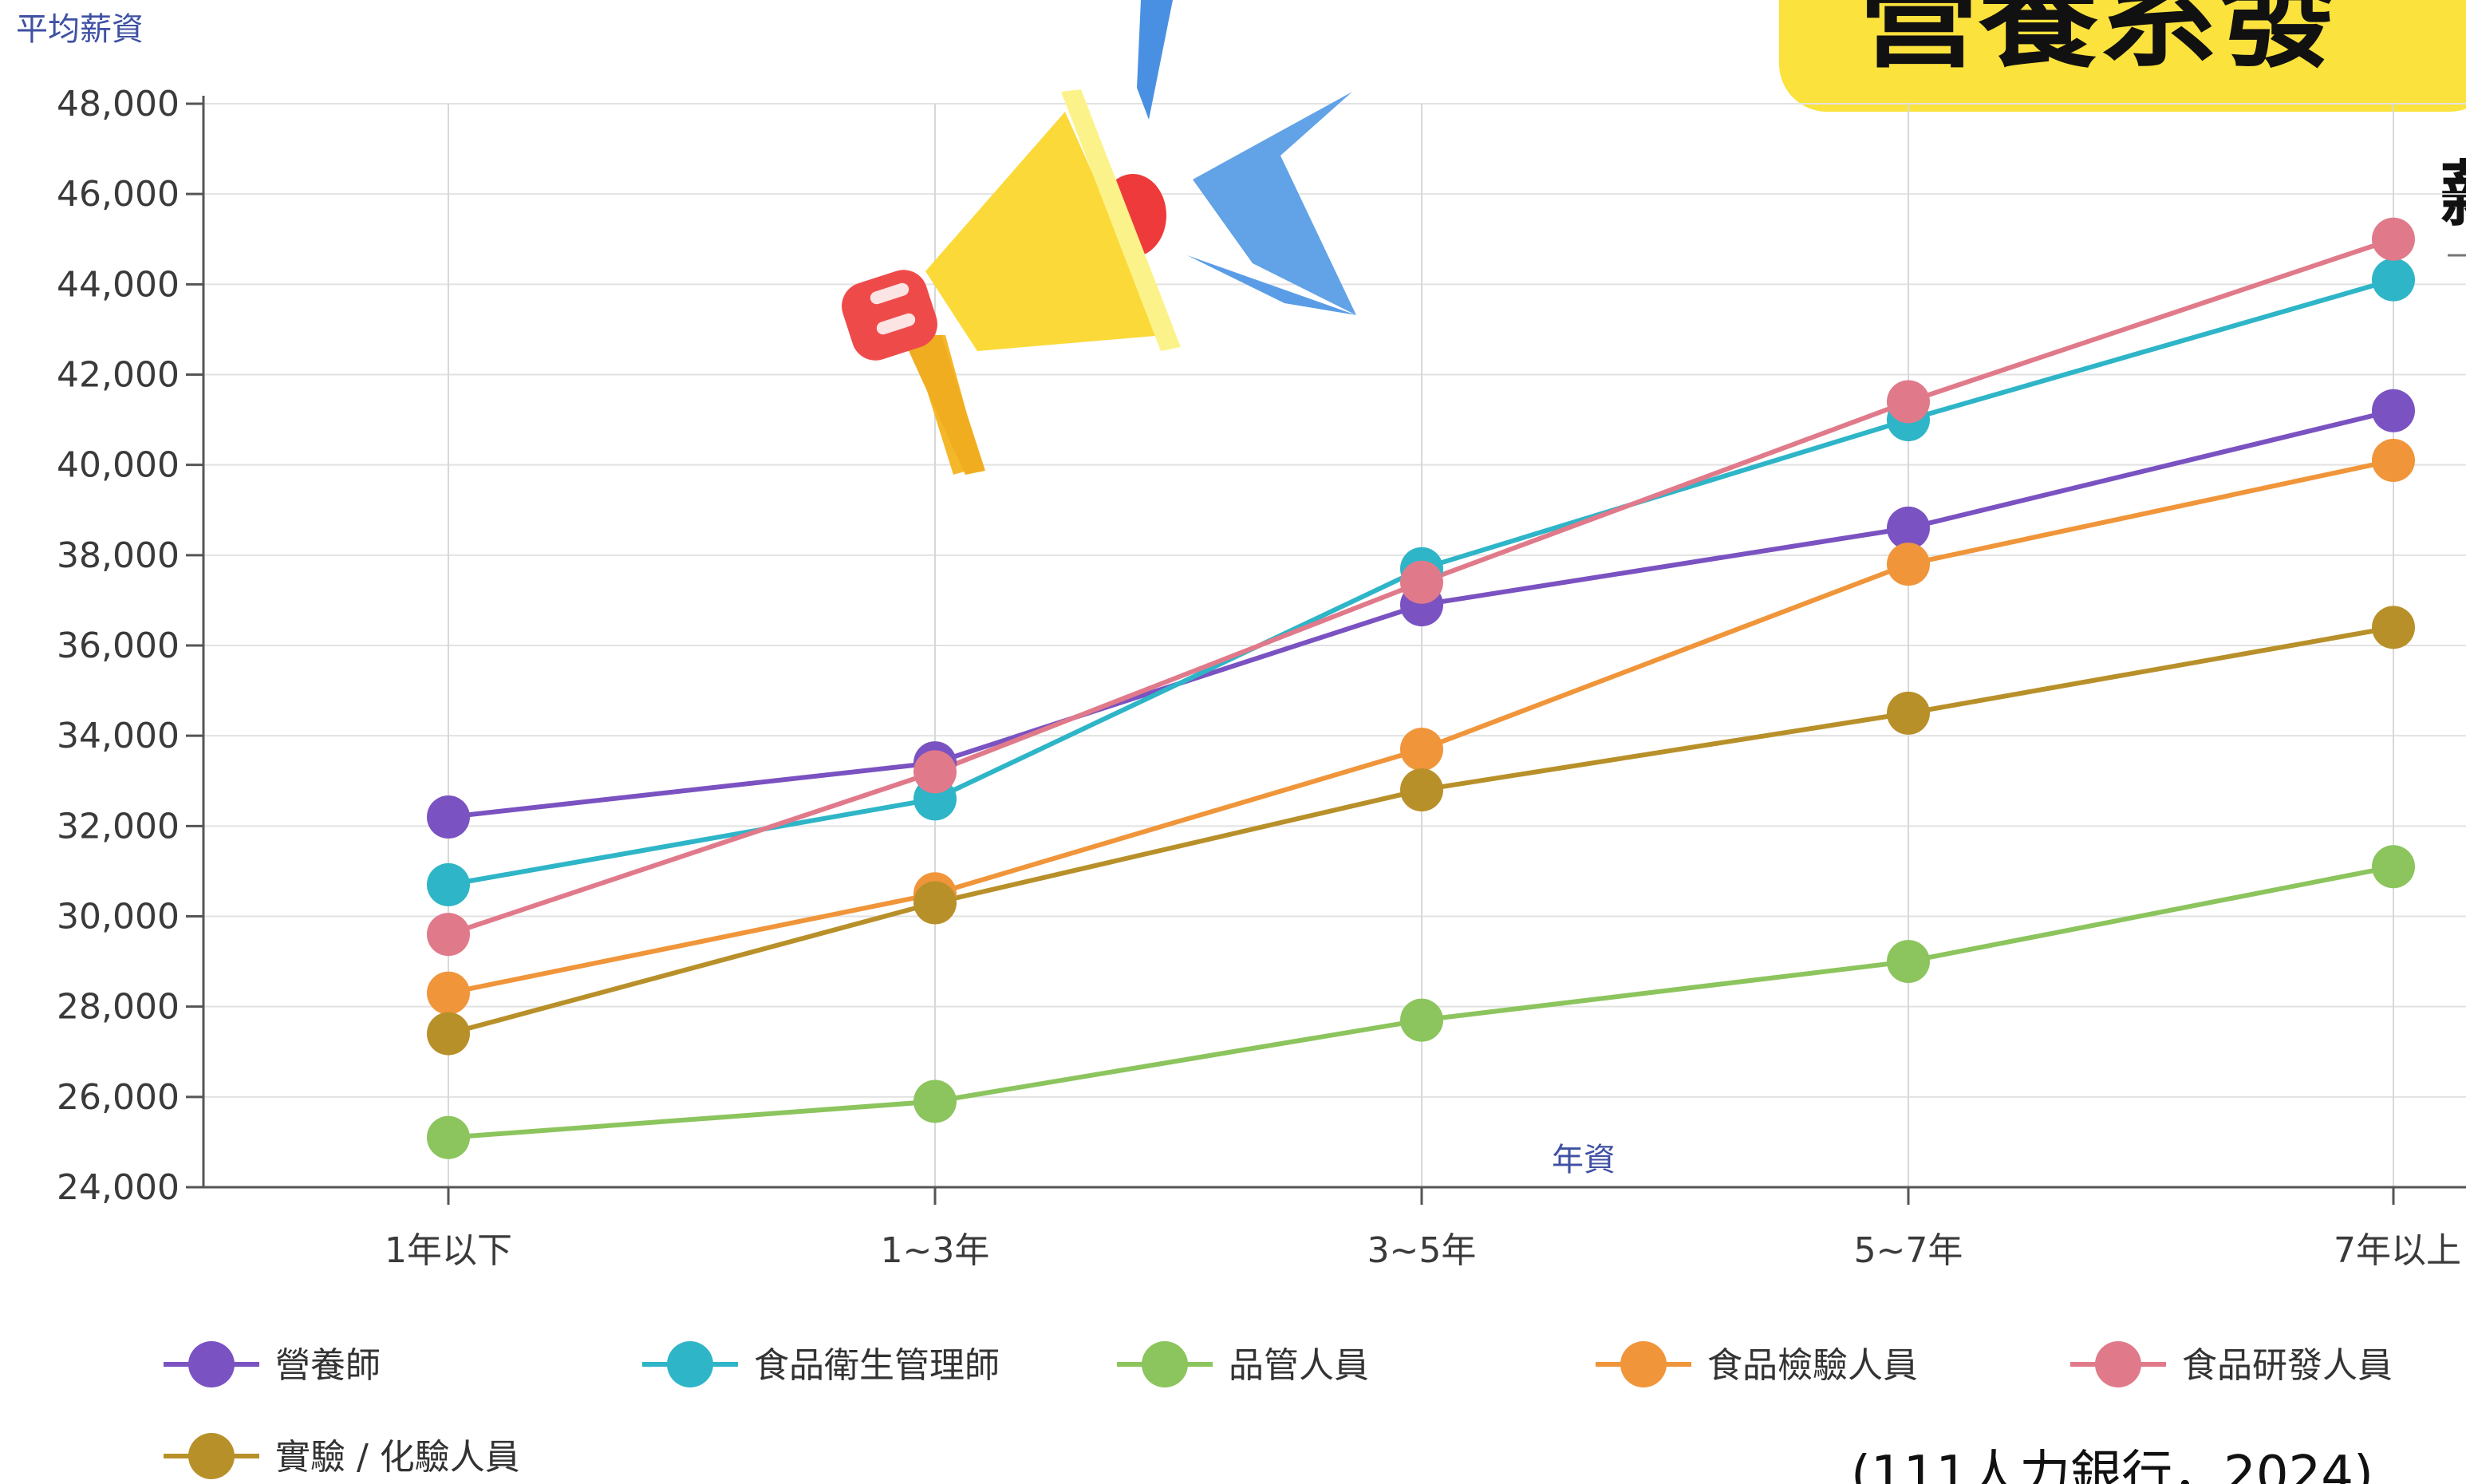  I want to click on x-tick-label: 5~7年, so click(1908, 1250).